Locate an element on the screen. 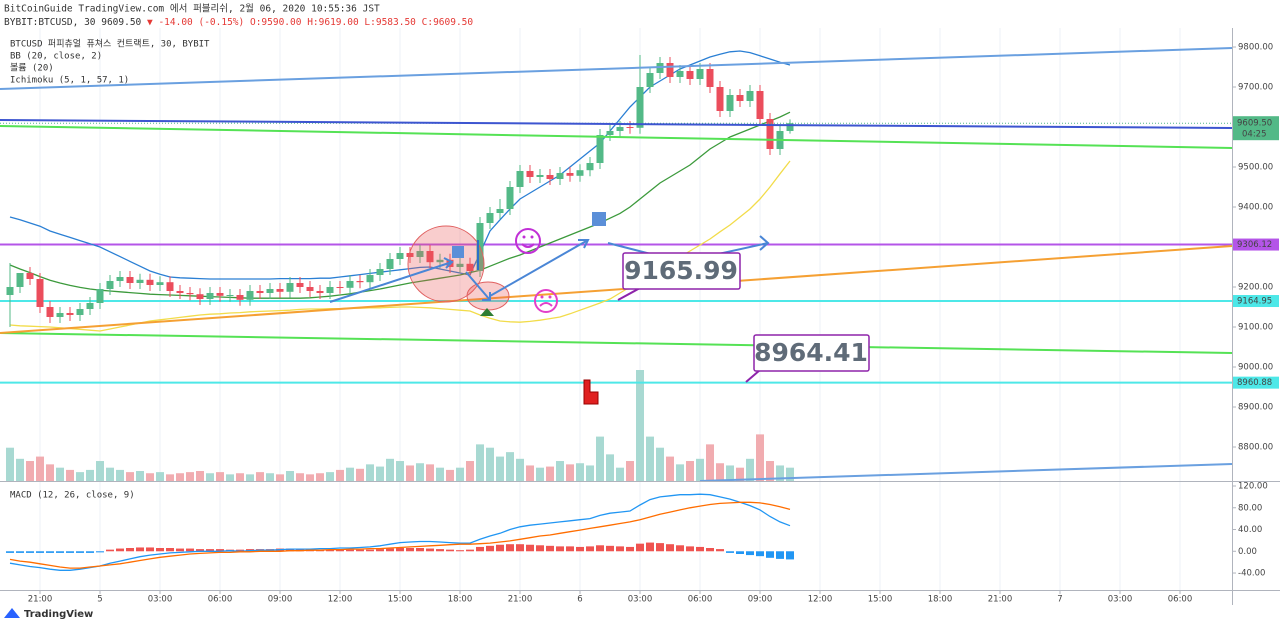 The width and height of the screenshot is (1280, 628). highlight-circle is located at coordinates (488, 296).